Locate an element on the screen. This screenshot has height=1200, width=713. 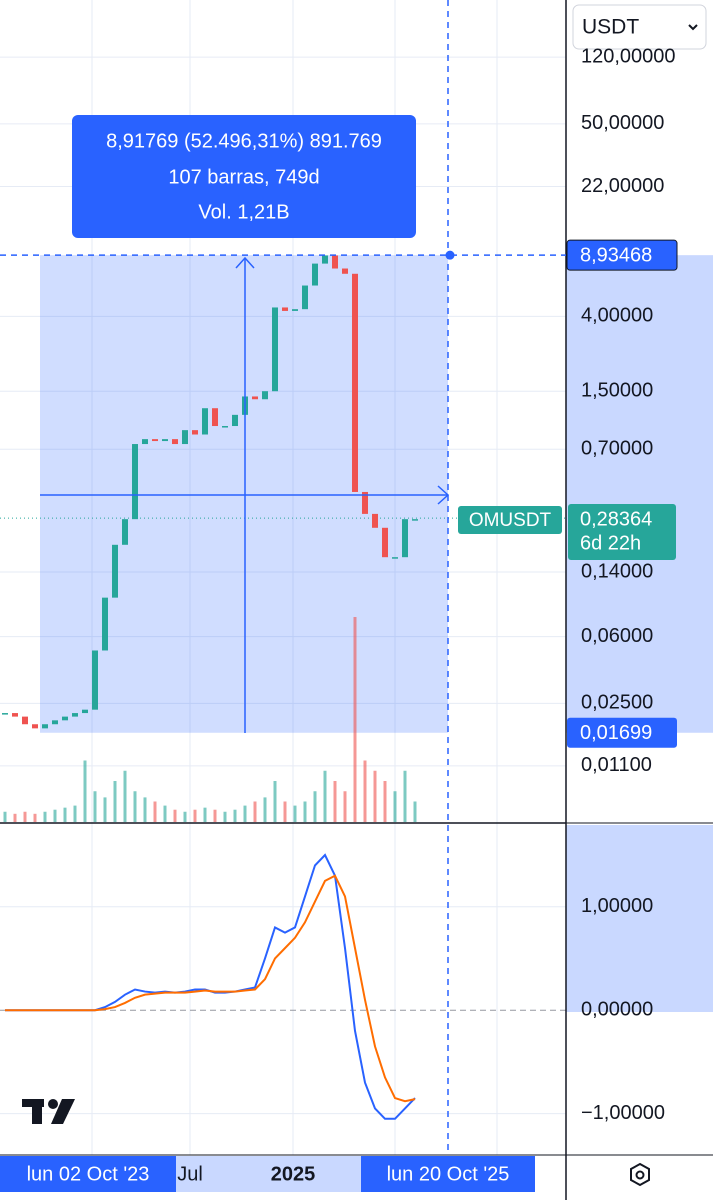
high-chip is located at coordinates (622, 255).